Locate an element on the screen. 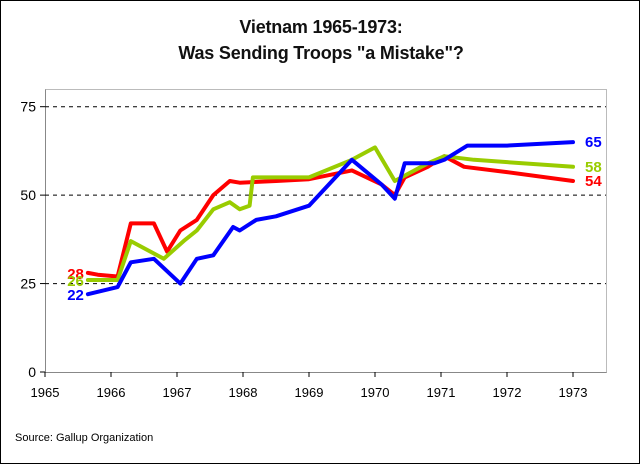  x-tick-label: 1965 is located at coordinates (45, 392).